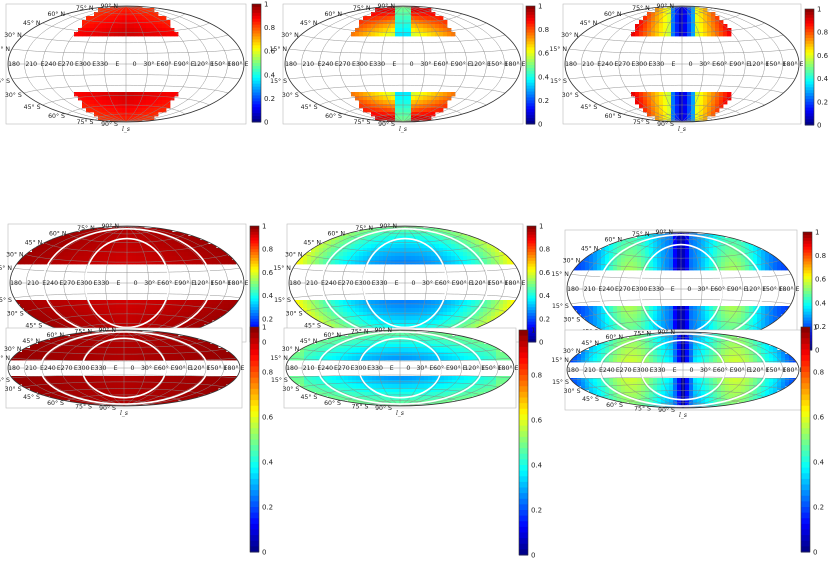  I want to click on colorbar-tick-label: 0.6, so click(268, 418).